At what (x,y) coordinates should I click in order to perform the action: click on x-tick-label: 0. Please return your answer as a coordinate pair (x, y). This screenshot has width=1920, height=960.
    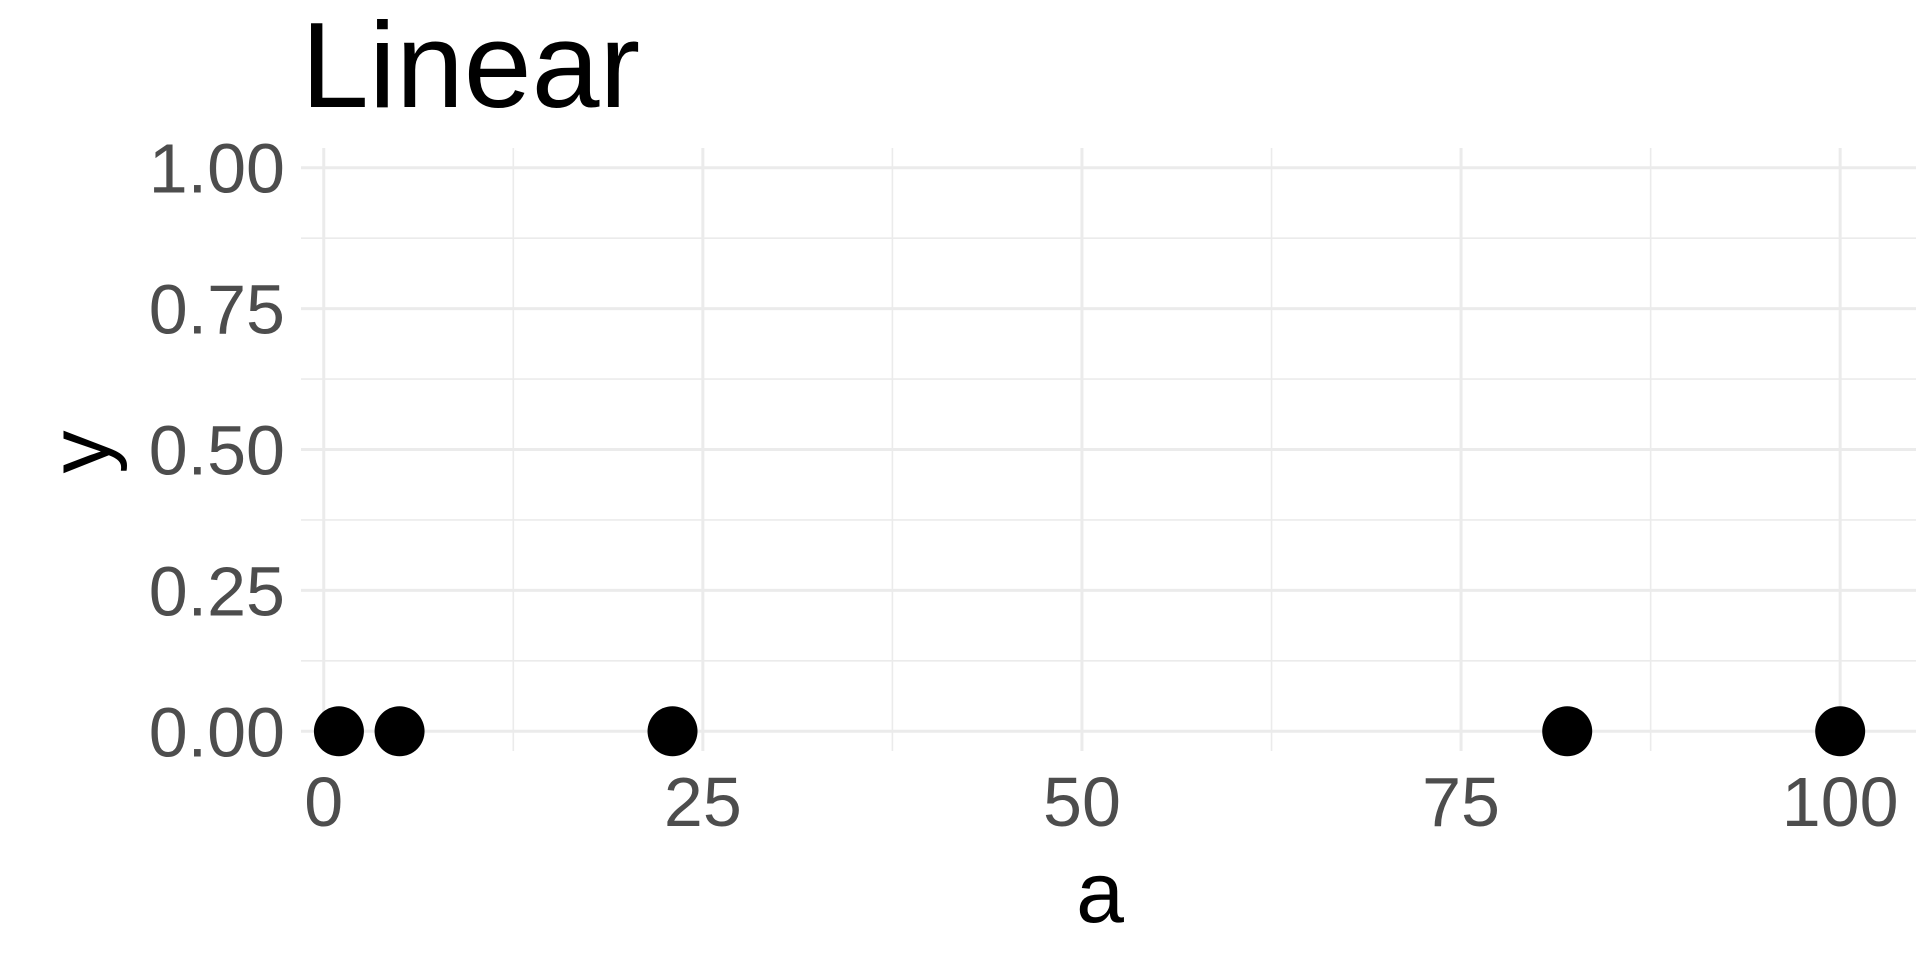
    Looking at the image, I should click on (323, 802).